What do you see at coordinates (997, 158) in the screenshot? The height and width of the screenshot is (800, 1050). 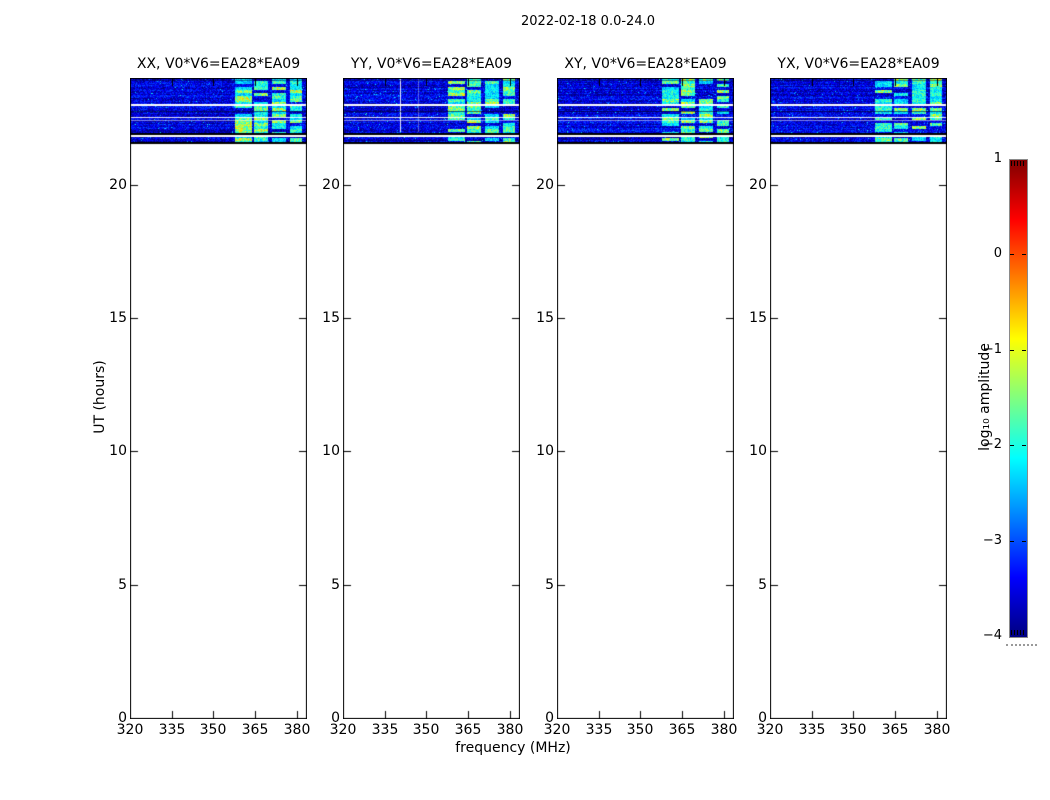 I see `colorbar-tick-label: 1` at bounding box center [997, 158].